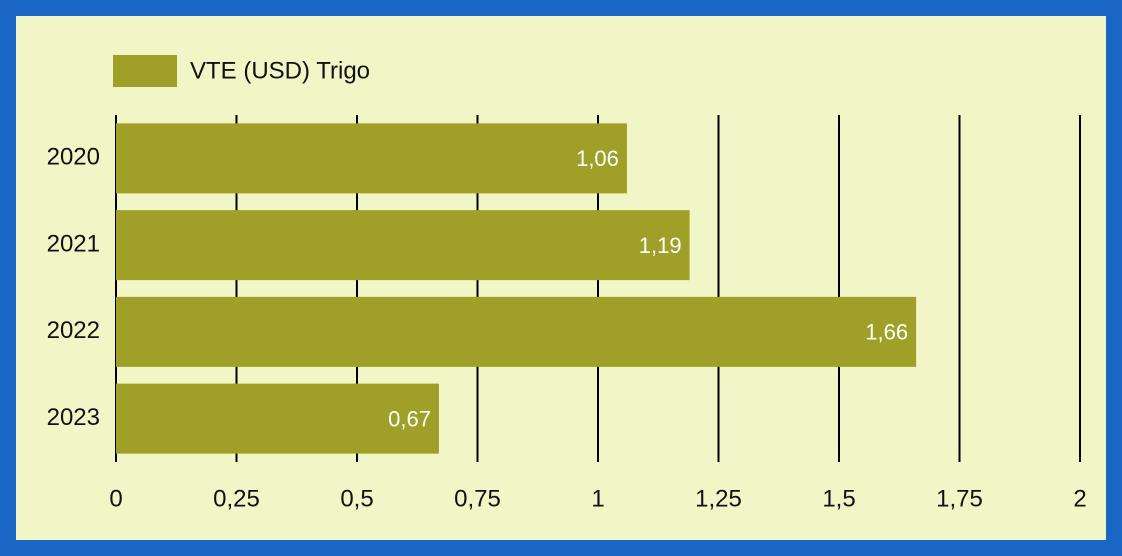 Image resolution: width=1122 pixels, height=556 pixels. What do you see at coordinates (73, 243) in the screenshot?
I see `y-tick-label: 2021` at bounding box center [73, 243].